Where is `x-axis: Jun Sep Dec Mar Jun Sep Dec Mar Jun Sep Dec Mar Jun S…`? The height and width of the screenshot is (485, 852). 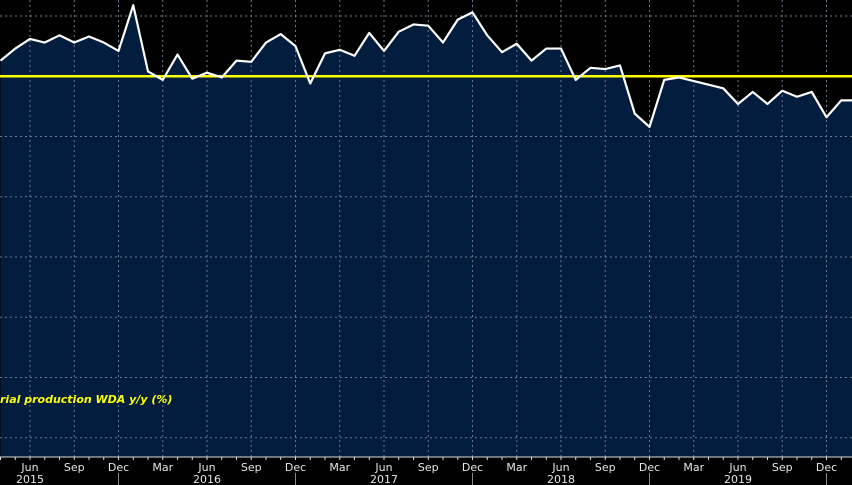 x-axis: Jun Sep Dec Mar Jun Sep Dec Mar Jun Sep Dec Mar Jun S… is located at coordinates (426, 470).